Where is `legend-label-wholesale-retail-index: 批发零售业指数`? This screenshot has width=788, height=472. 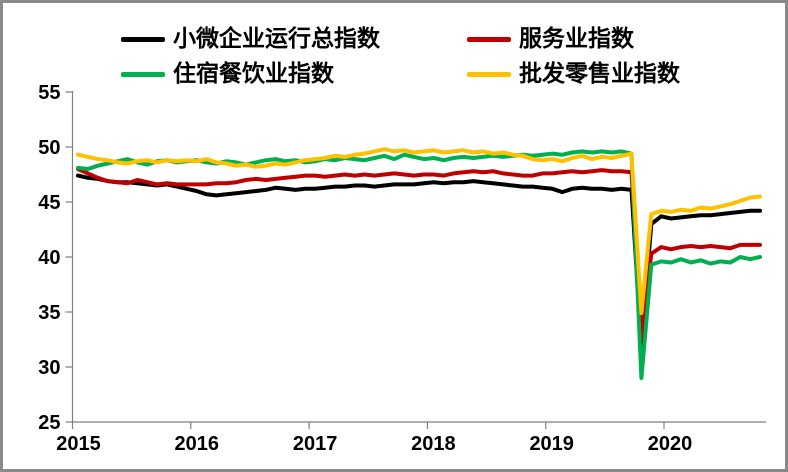
legend-label-wholesale-retail-index: 批发零售业指数 is located at coordinates (599, 73).